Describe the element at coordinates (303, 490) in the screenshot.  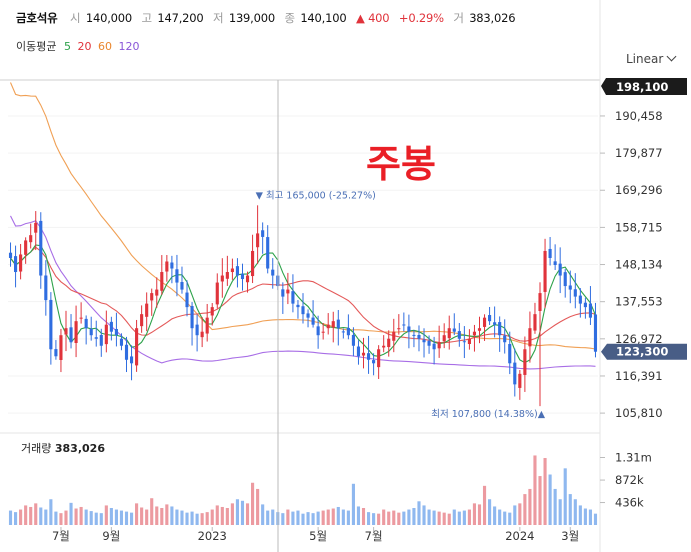
I see `volume-bars` at that location.